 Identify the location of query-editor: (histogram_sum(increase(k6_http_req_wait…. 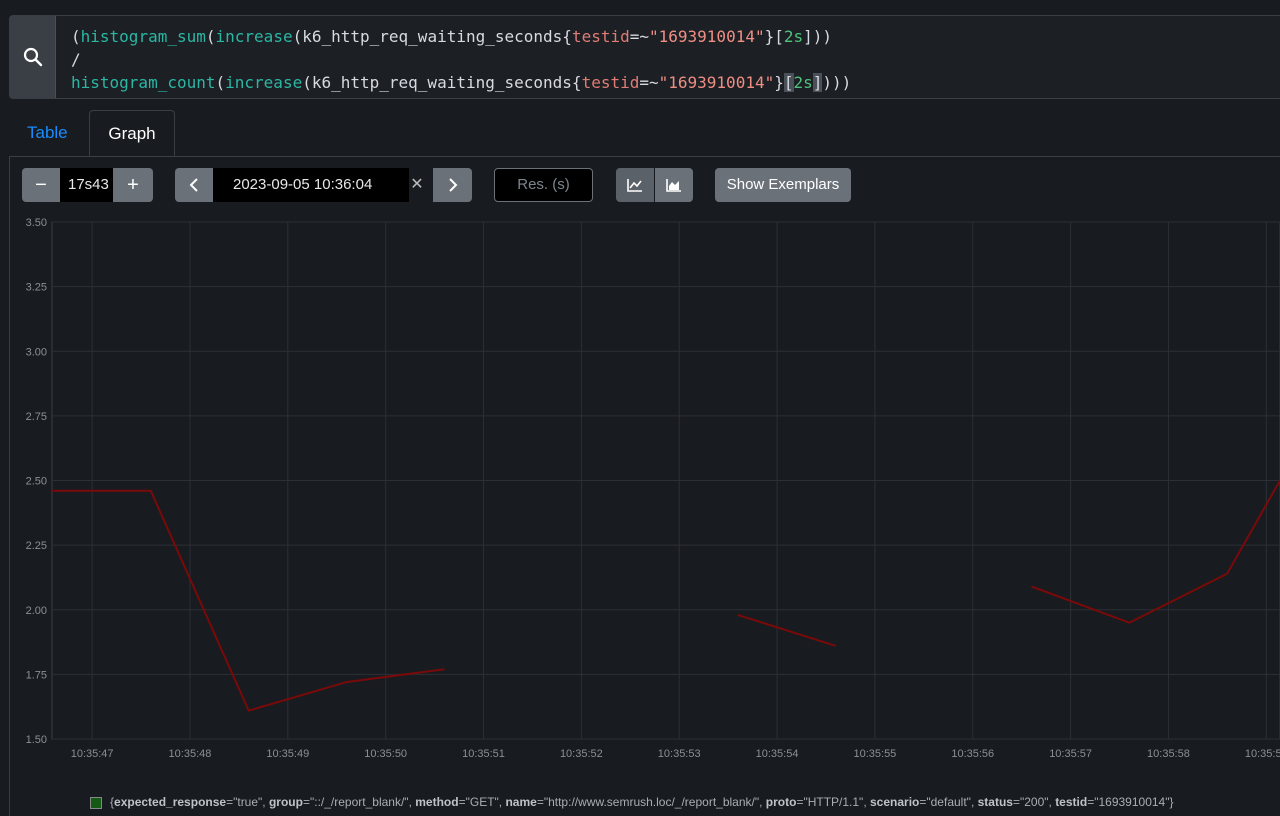
(644, 57).